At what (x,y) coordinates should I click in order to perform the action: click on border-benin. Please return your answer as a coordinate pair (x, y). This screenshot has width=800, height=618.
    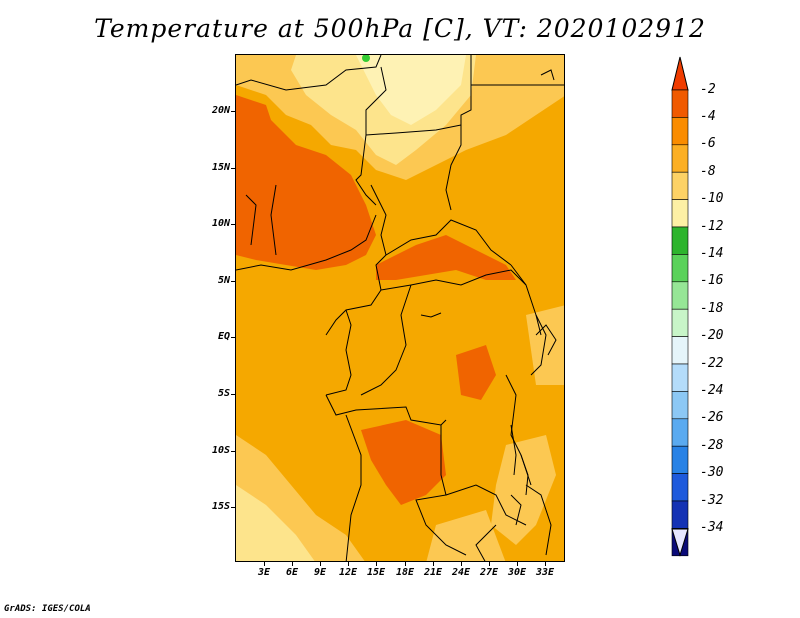
    Looking at the image, I should click on (273, 220).